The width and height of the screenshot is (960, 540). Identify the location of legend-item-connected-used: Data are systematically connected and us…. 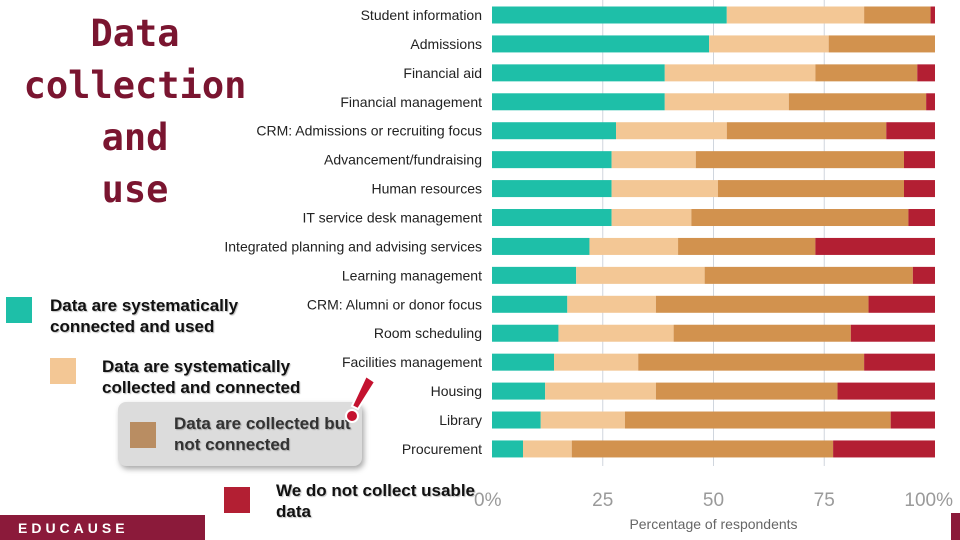
(148, 316).